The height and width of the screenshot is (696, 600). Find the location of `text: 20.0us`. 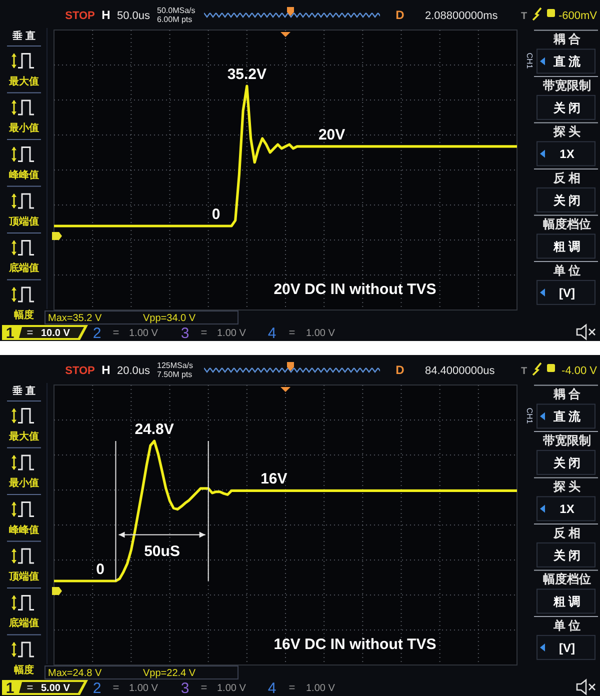

text: 20.0us is located at coordinates (134, 371).